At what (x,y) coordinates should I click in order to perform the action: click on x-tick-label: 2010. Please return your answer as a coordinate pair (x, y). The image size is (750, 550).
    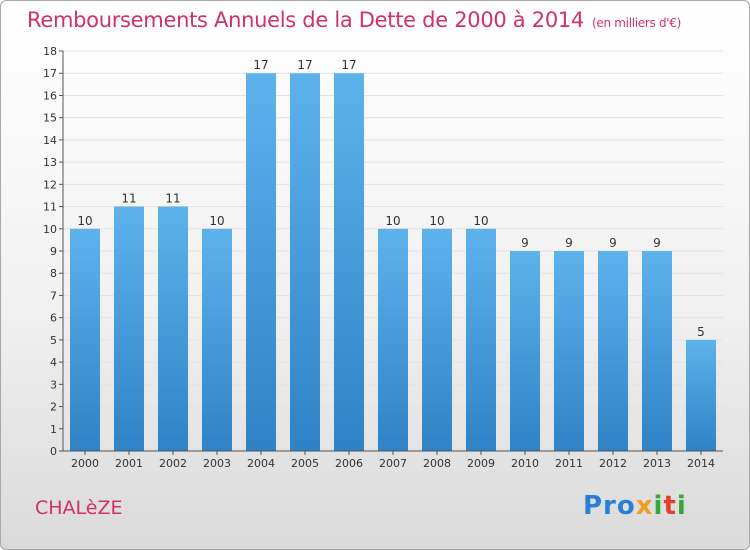
    Looking at the image, I should click on (525, 463).